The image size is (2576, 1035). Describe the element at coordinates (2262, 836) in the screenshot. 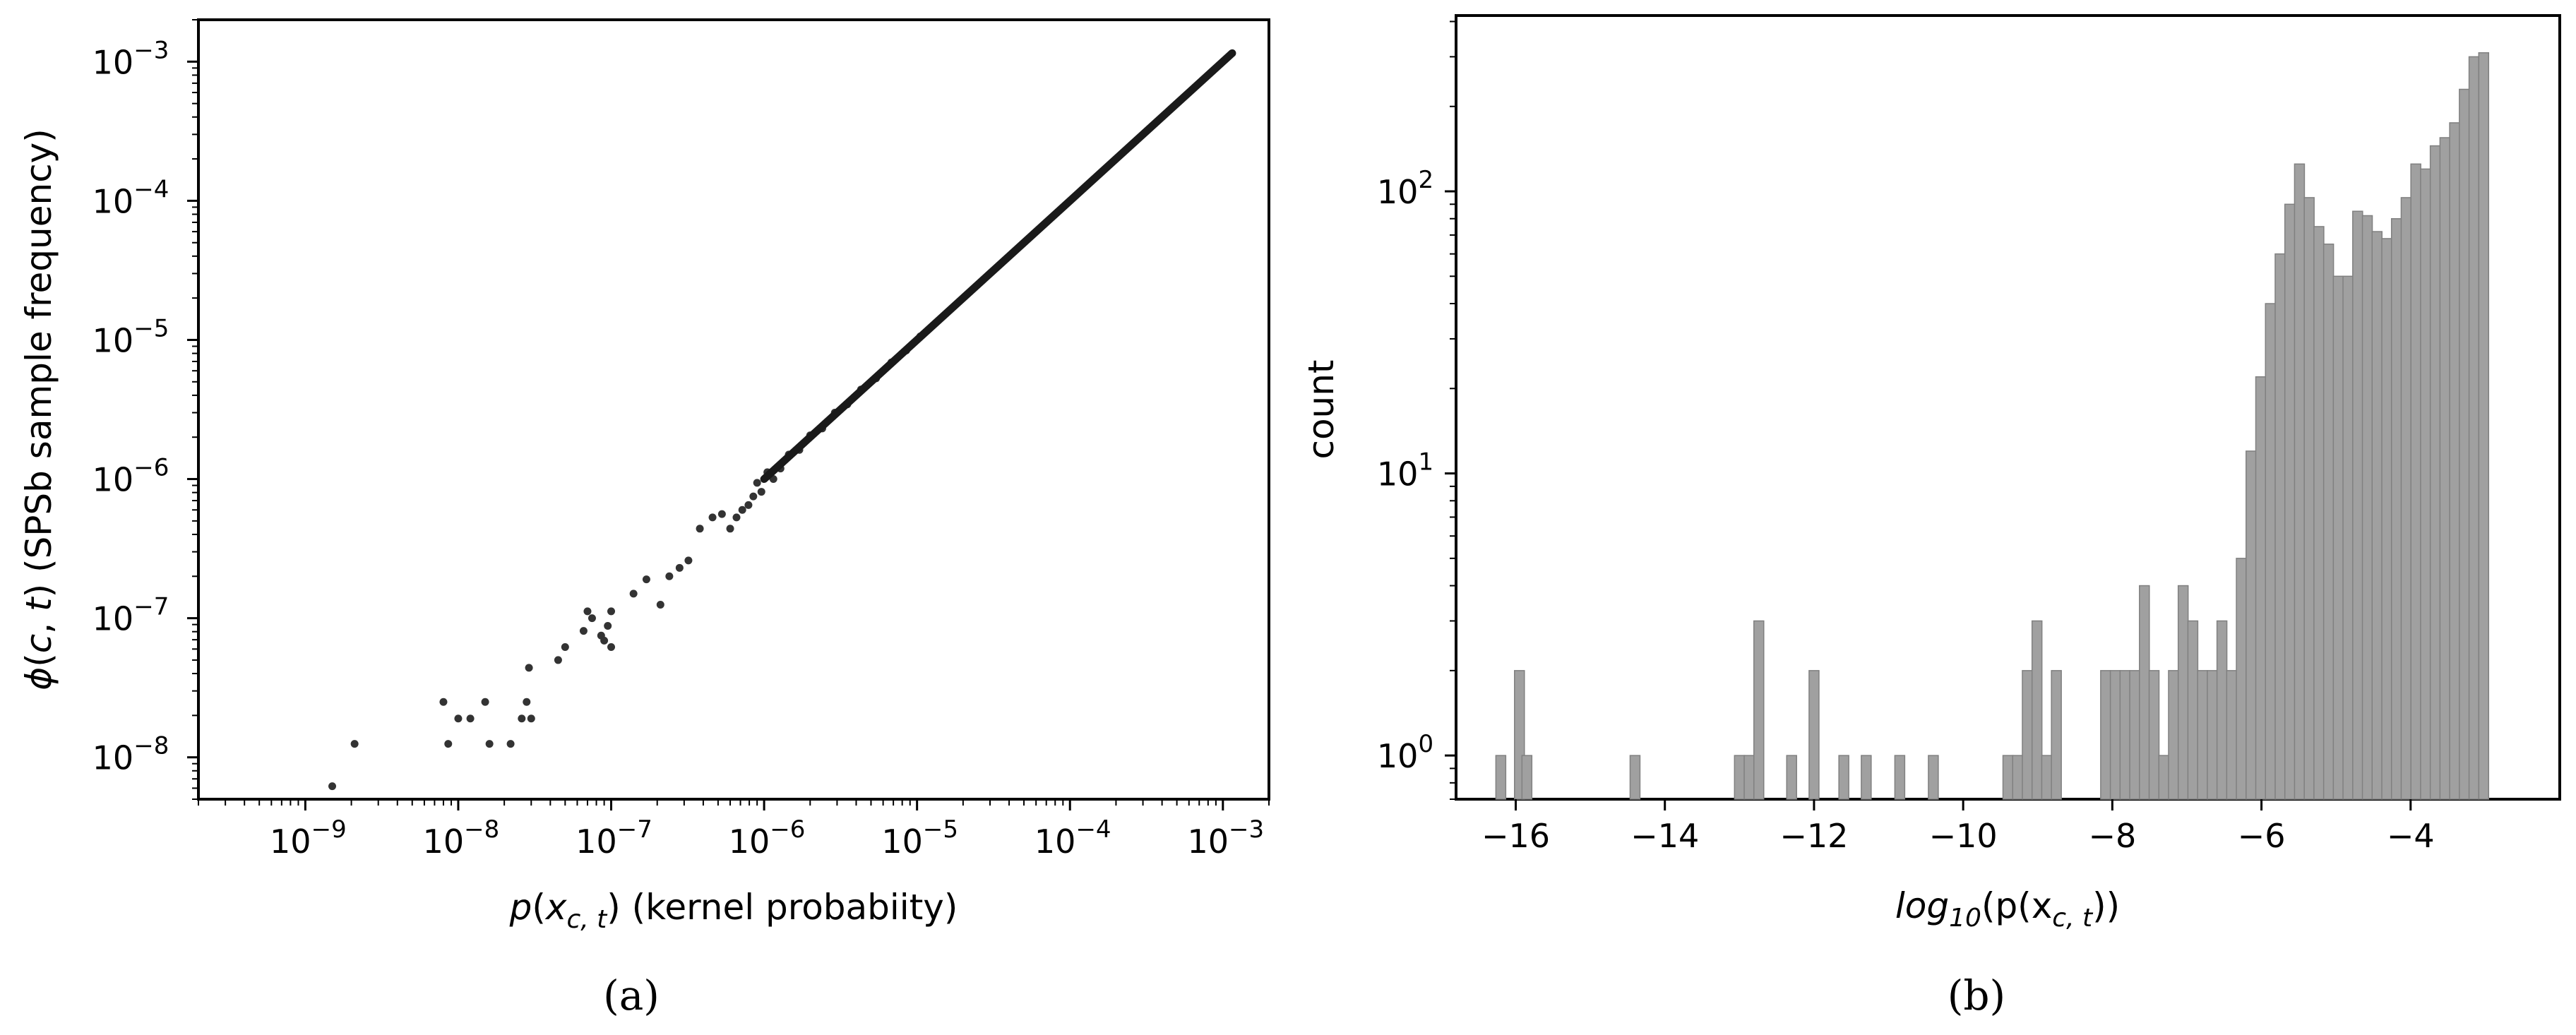

I see `x-tick-label: −6` at that location.